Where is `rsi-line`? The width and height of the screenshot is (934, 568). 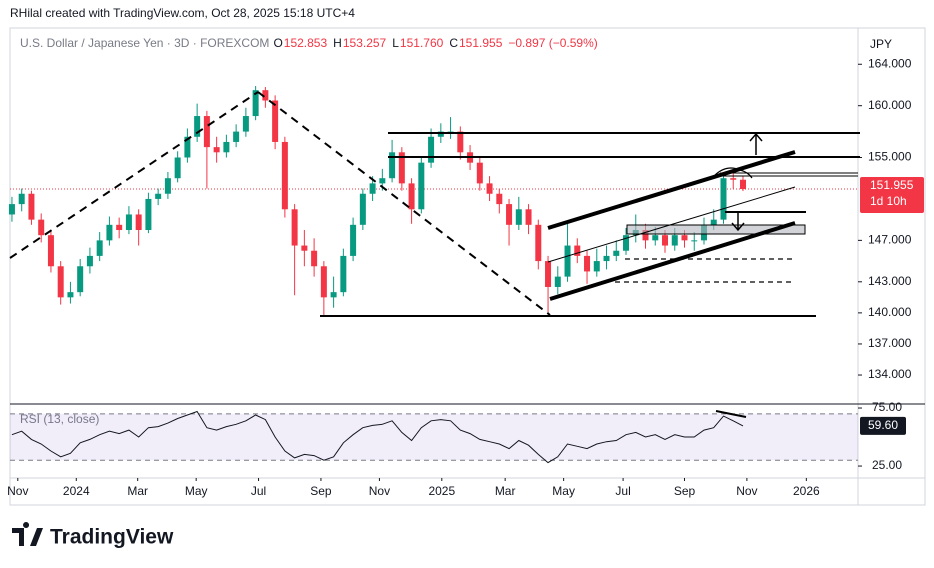 rsi-line is located at coordinates (377, 437).